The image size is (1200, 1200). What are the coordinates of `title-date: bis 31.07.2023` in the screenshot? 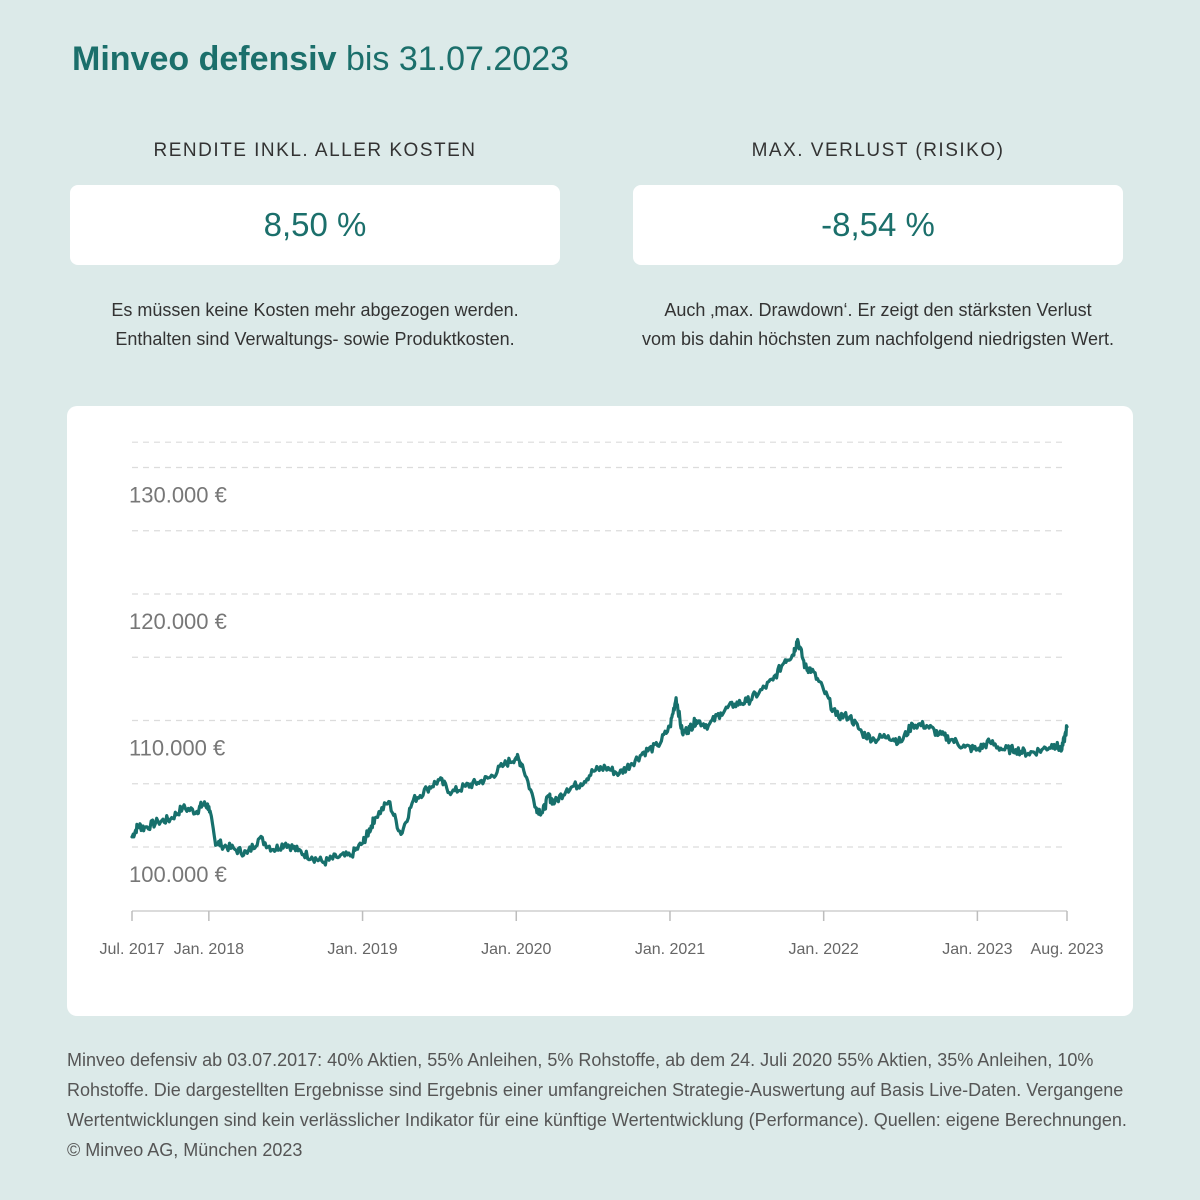 It's located at (457, 59).